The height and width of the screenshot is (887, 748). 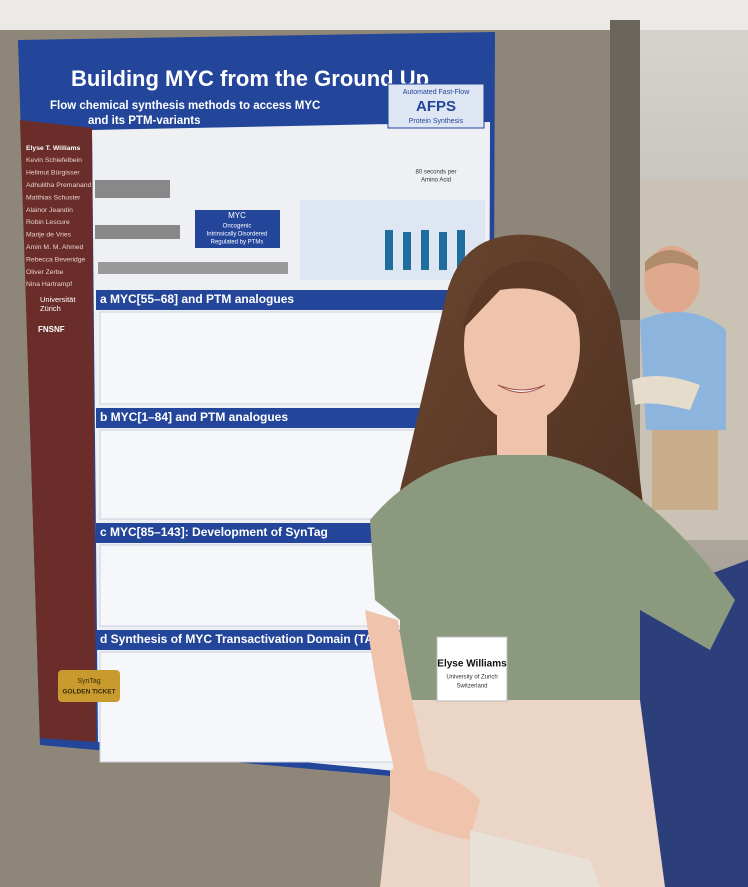 What do you see at coordinates (51, 329) in the screenshot?
I see `funder: FNSNF` at bounding box center [51, 329].